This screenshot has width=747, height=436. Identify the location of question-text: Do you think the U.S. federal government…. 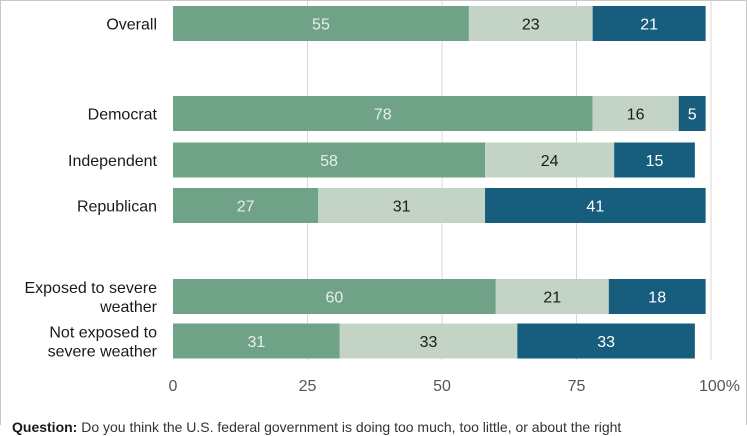
(351, 427).